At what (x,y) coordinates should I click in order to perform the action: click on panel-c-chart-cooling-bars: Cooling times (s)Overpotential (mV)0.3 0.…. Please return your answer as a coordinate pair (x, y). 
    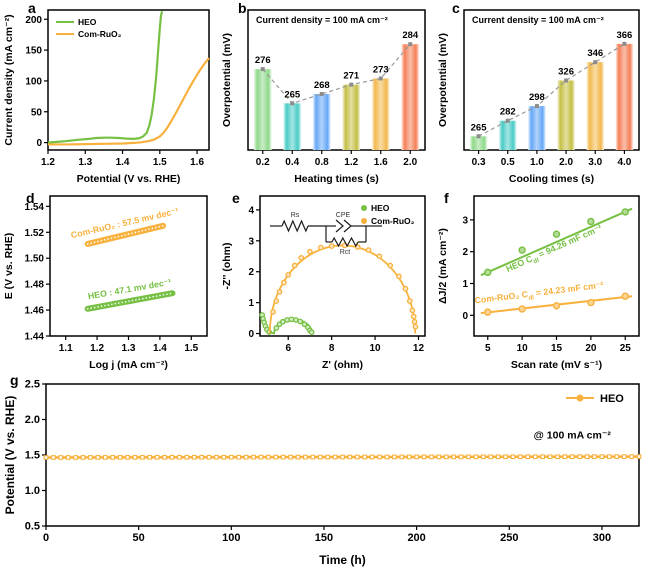
    Looking at the image, I should click on (538, 97).